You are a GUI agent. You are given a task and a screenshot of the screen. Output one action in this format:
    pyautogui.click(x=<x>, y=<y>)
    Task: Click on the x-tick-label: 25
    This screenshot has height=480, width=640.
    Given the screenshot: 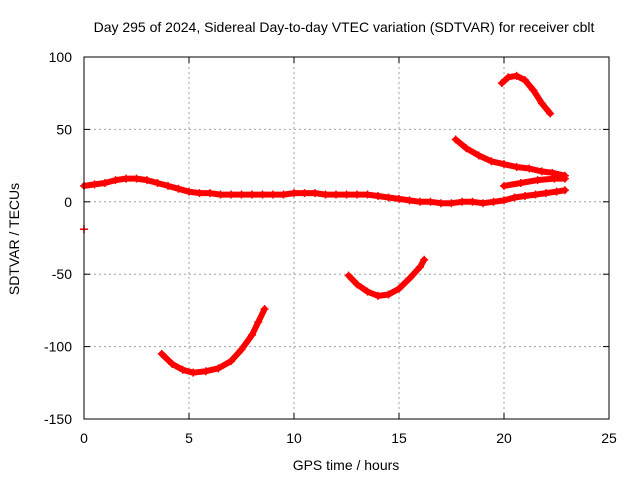 What is the action you would take?
    pyautogui.click(x=609, y=438)
    